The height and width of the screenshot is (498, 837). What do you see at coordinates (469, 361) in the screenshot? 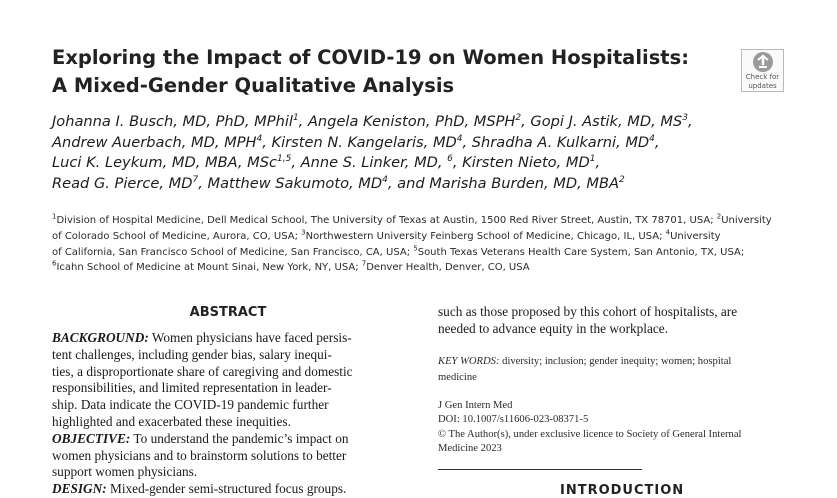
I see `keywords-label: KEY WORDS:` at bounding box center [469, 361].